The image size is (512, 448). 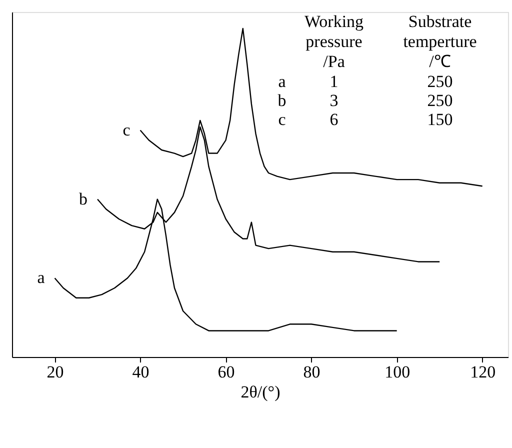 What do you see at coordinates (334, 100) in the screenshot?
I see `annotation: 3` at bounding box center [334, 100].